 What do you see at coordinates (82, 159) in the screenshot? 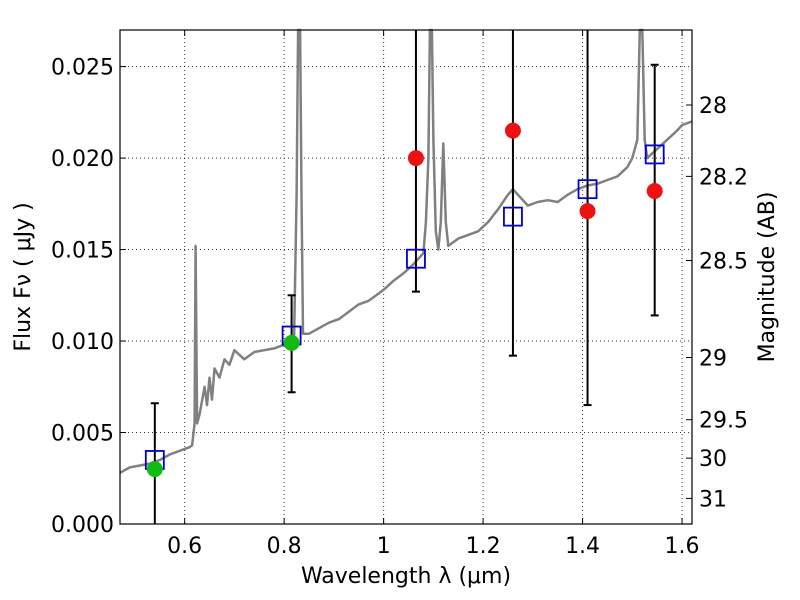
I see `y-tick-label: 0.020` at bounding box center [82, 159].